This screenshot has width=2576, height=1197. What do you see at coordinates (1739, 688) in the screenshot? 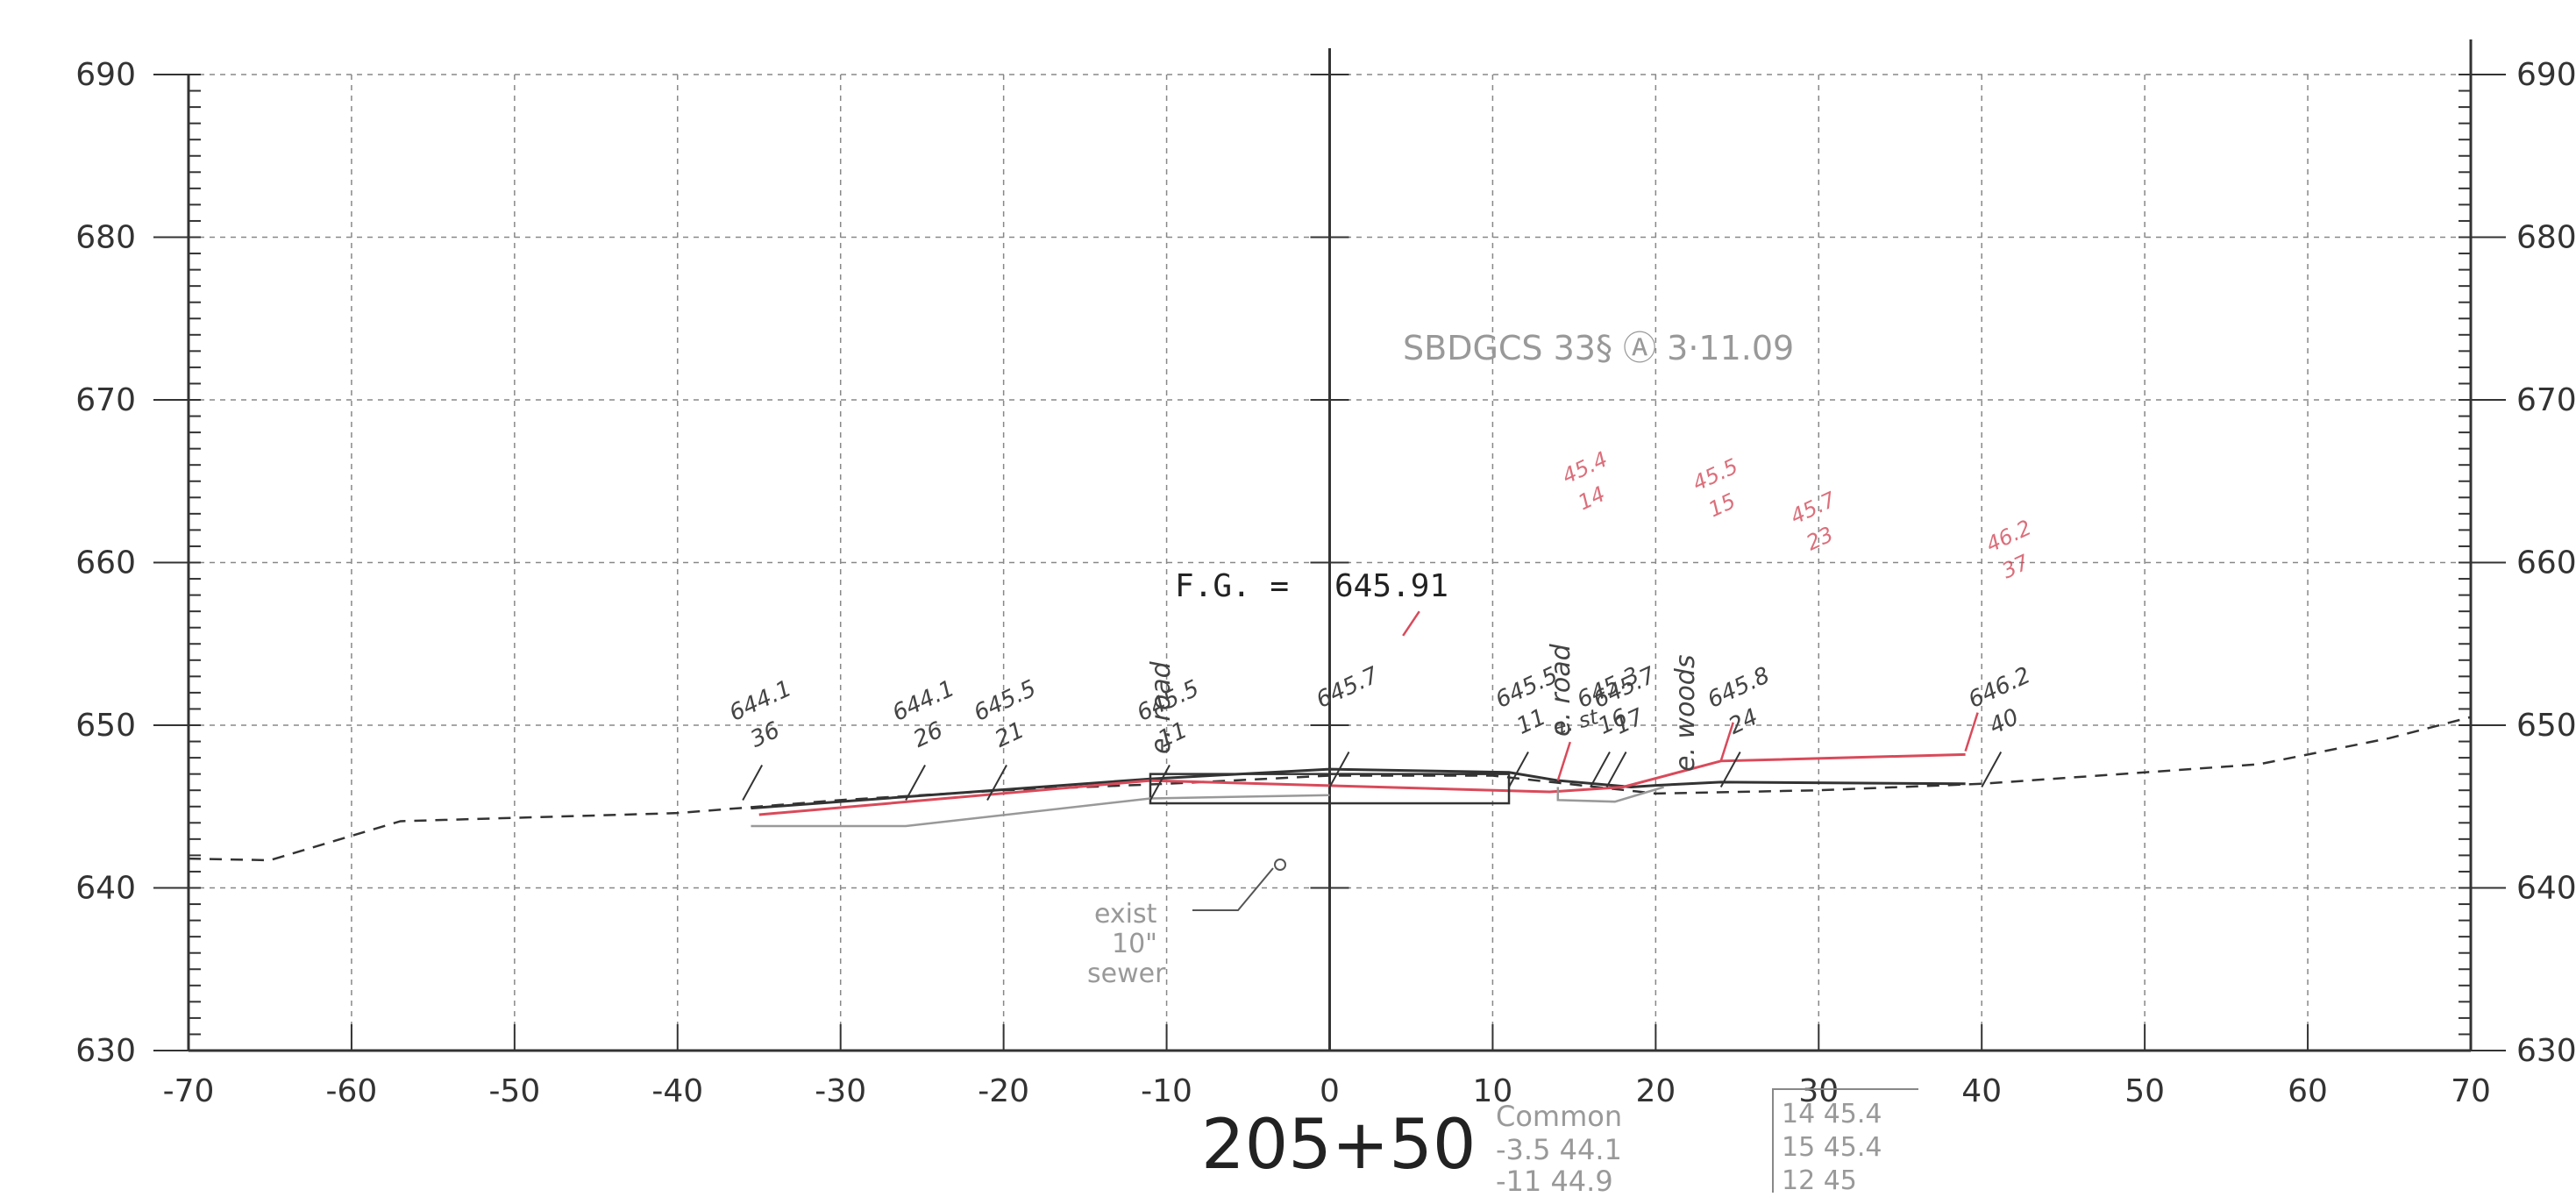
I see `grade-label-elev: 645.8` at bounding box center [1739, 688].